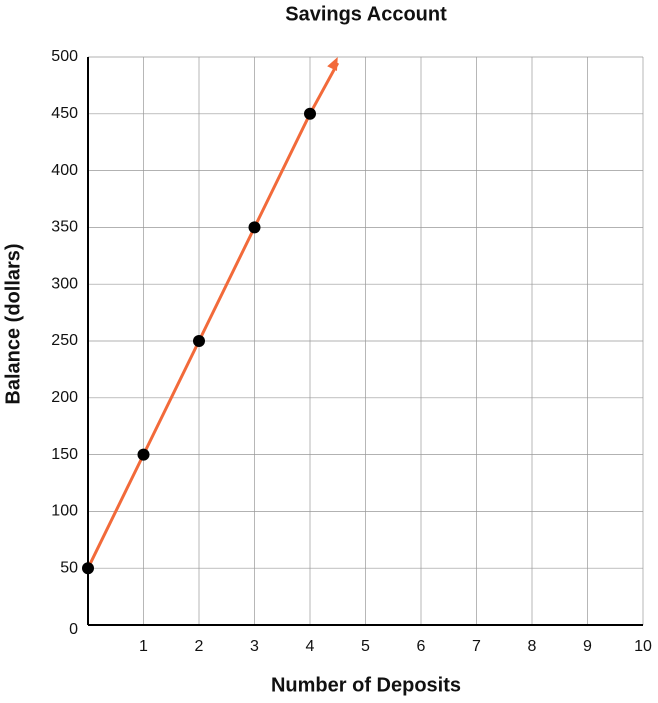 This screenshot has height=703, width=658. Describe the element at coordinates (587, 646) in the screenshot. I see `x-tick-label: 9` at that location.